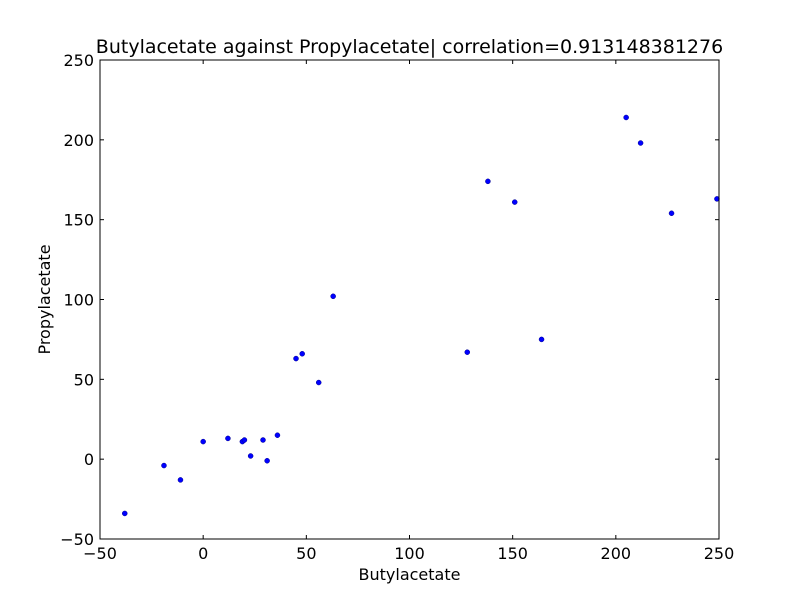 The width and height of the screenshot is (800, 604). Describe the element at coordinates (78, 60) in the screenshot. I see `y-tick-label: 250` at that location.